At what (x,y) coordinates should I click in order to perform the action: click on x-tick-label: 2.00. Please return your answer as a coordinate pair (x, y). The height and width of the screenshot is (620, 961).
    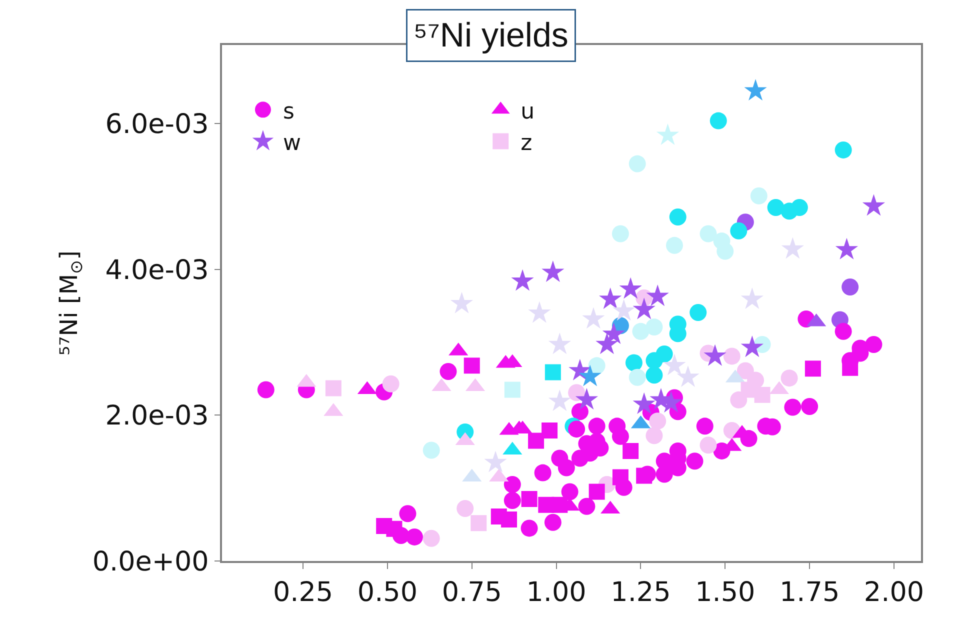
    Looking at the image, I should click on (894, 592).